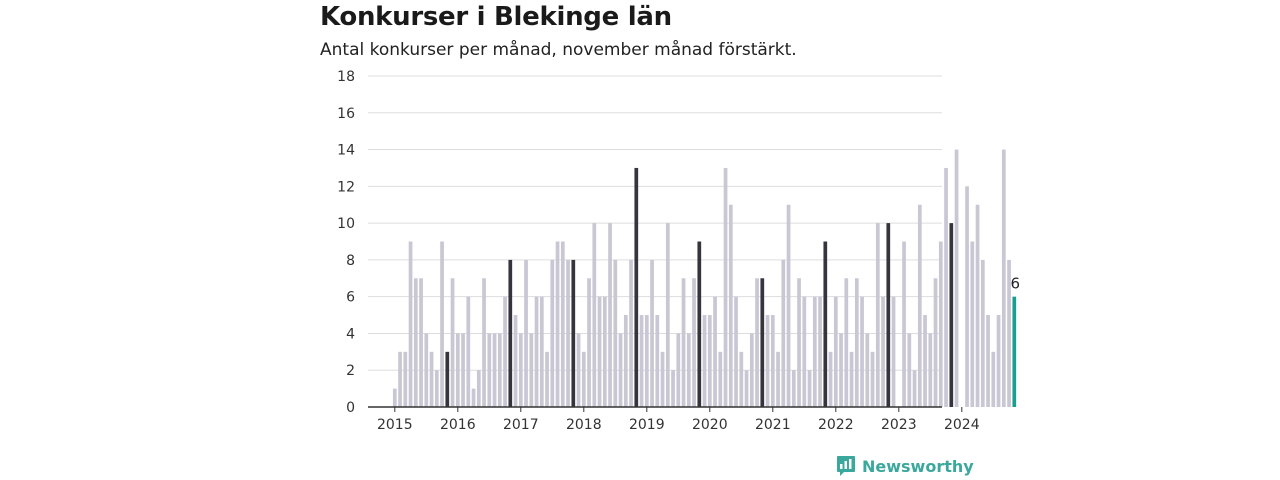  Describe the element at coordinates (905, 466) in the screenshot. I see `brand-logo: Newsworthy` at that location.